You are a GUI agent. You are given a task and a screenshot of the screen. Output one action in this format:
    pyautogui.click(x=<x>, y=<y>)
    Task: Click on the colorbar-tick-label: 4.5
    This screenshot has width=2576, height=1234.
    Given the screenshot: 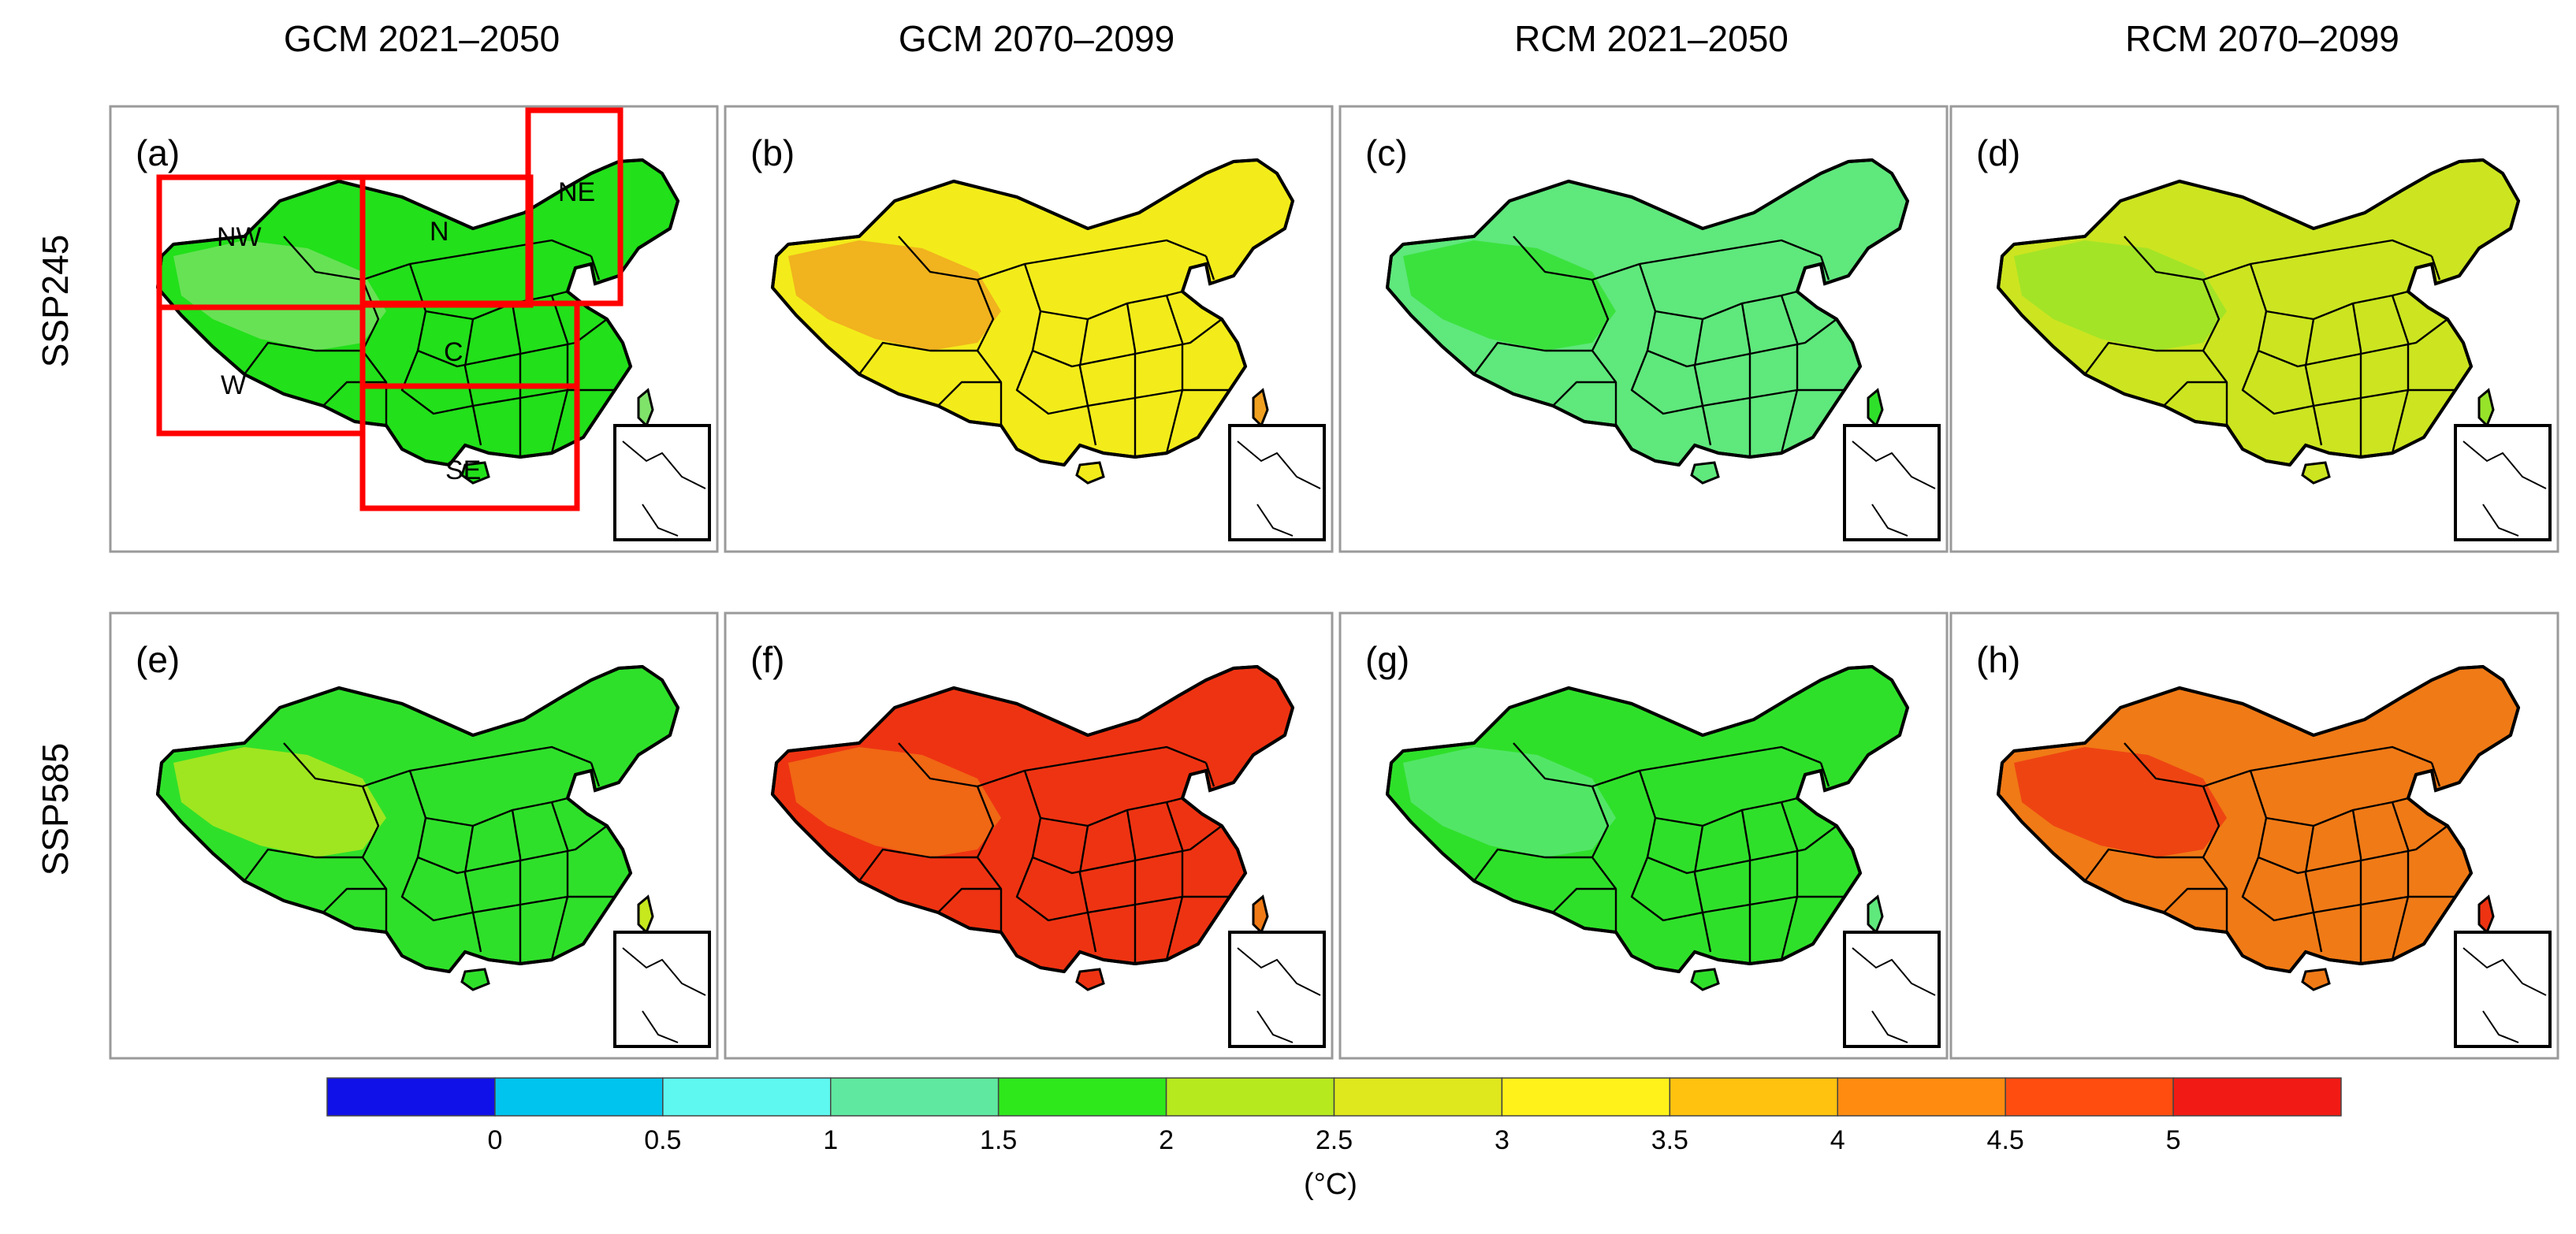 What is the action you would take?
    pyautogui.click(x=2005, y=1140)
    